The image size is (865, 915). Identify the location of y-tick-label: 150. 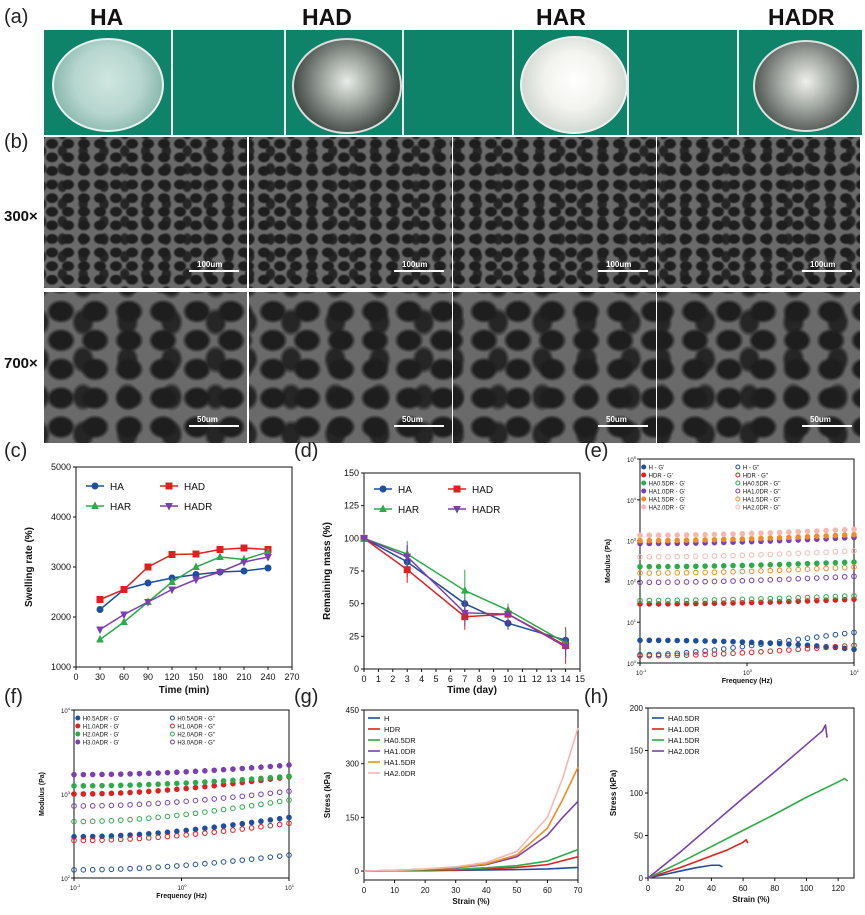
(637, 751).